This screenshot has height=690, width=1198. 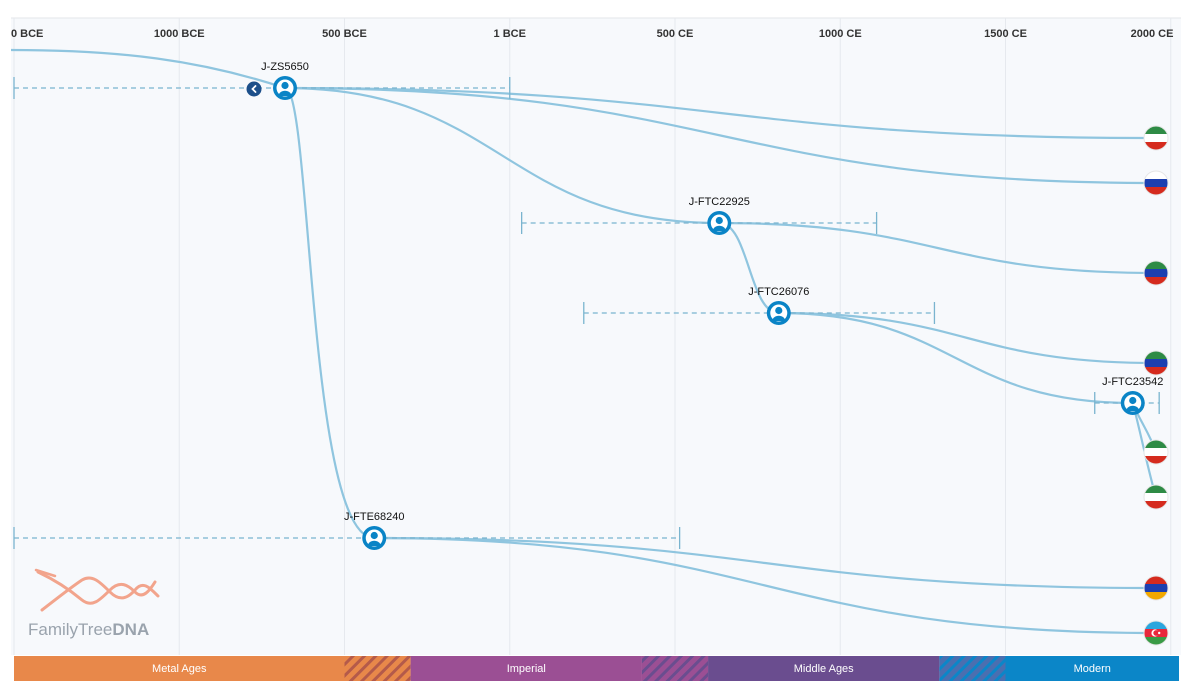 What do you see at coordinates (1159, 633) in the screenshot?
I see `star-icon` at bounding box center [1159, 633].